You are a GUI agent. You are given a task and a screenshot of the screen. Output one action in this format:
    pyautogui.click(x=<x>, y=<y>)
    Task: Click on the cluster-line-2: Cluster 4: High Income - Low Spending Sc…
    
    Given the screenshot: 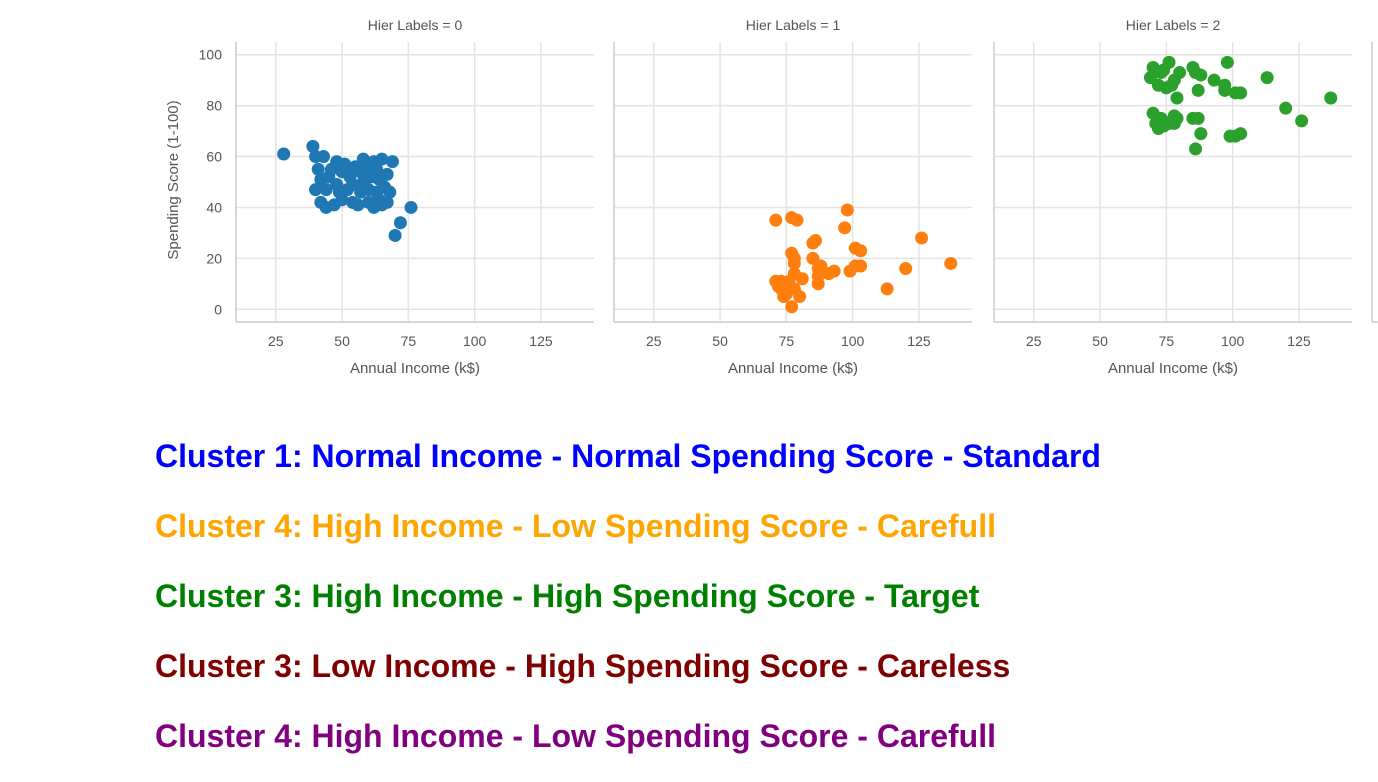 What is the action you would take?
    pyautogui.click(x=575, y=526)
    